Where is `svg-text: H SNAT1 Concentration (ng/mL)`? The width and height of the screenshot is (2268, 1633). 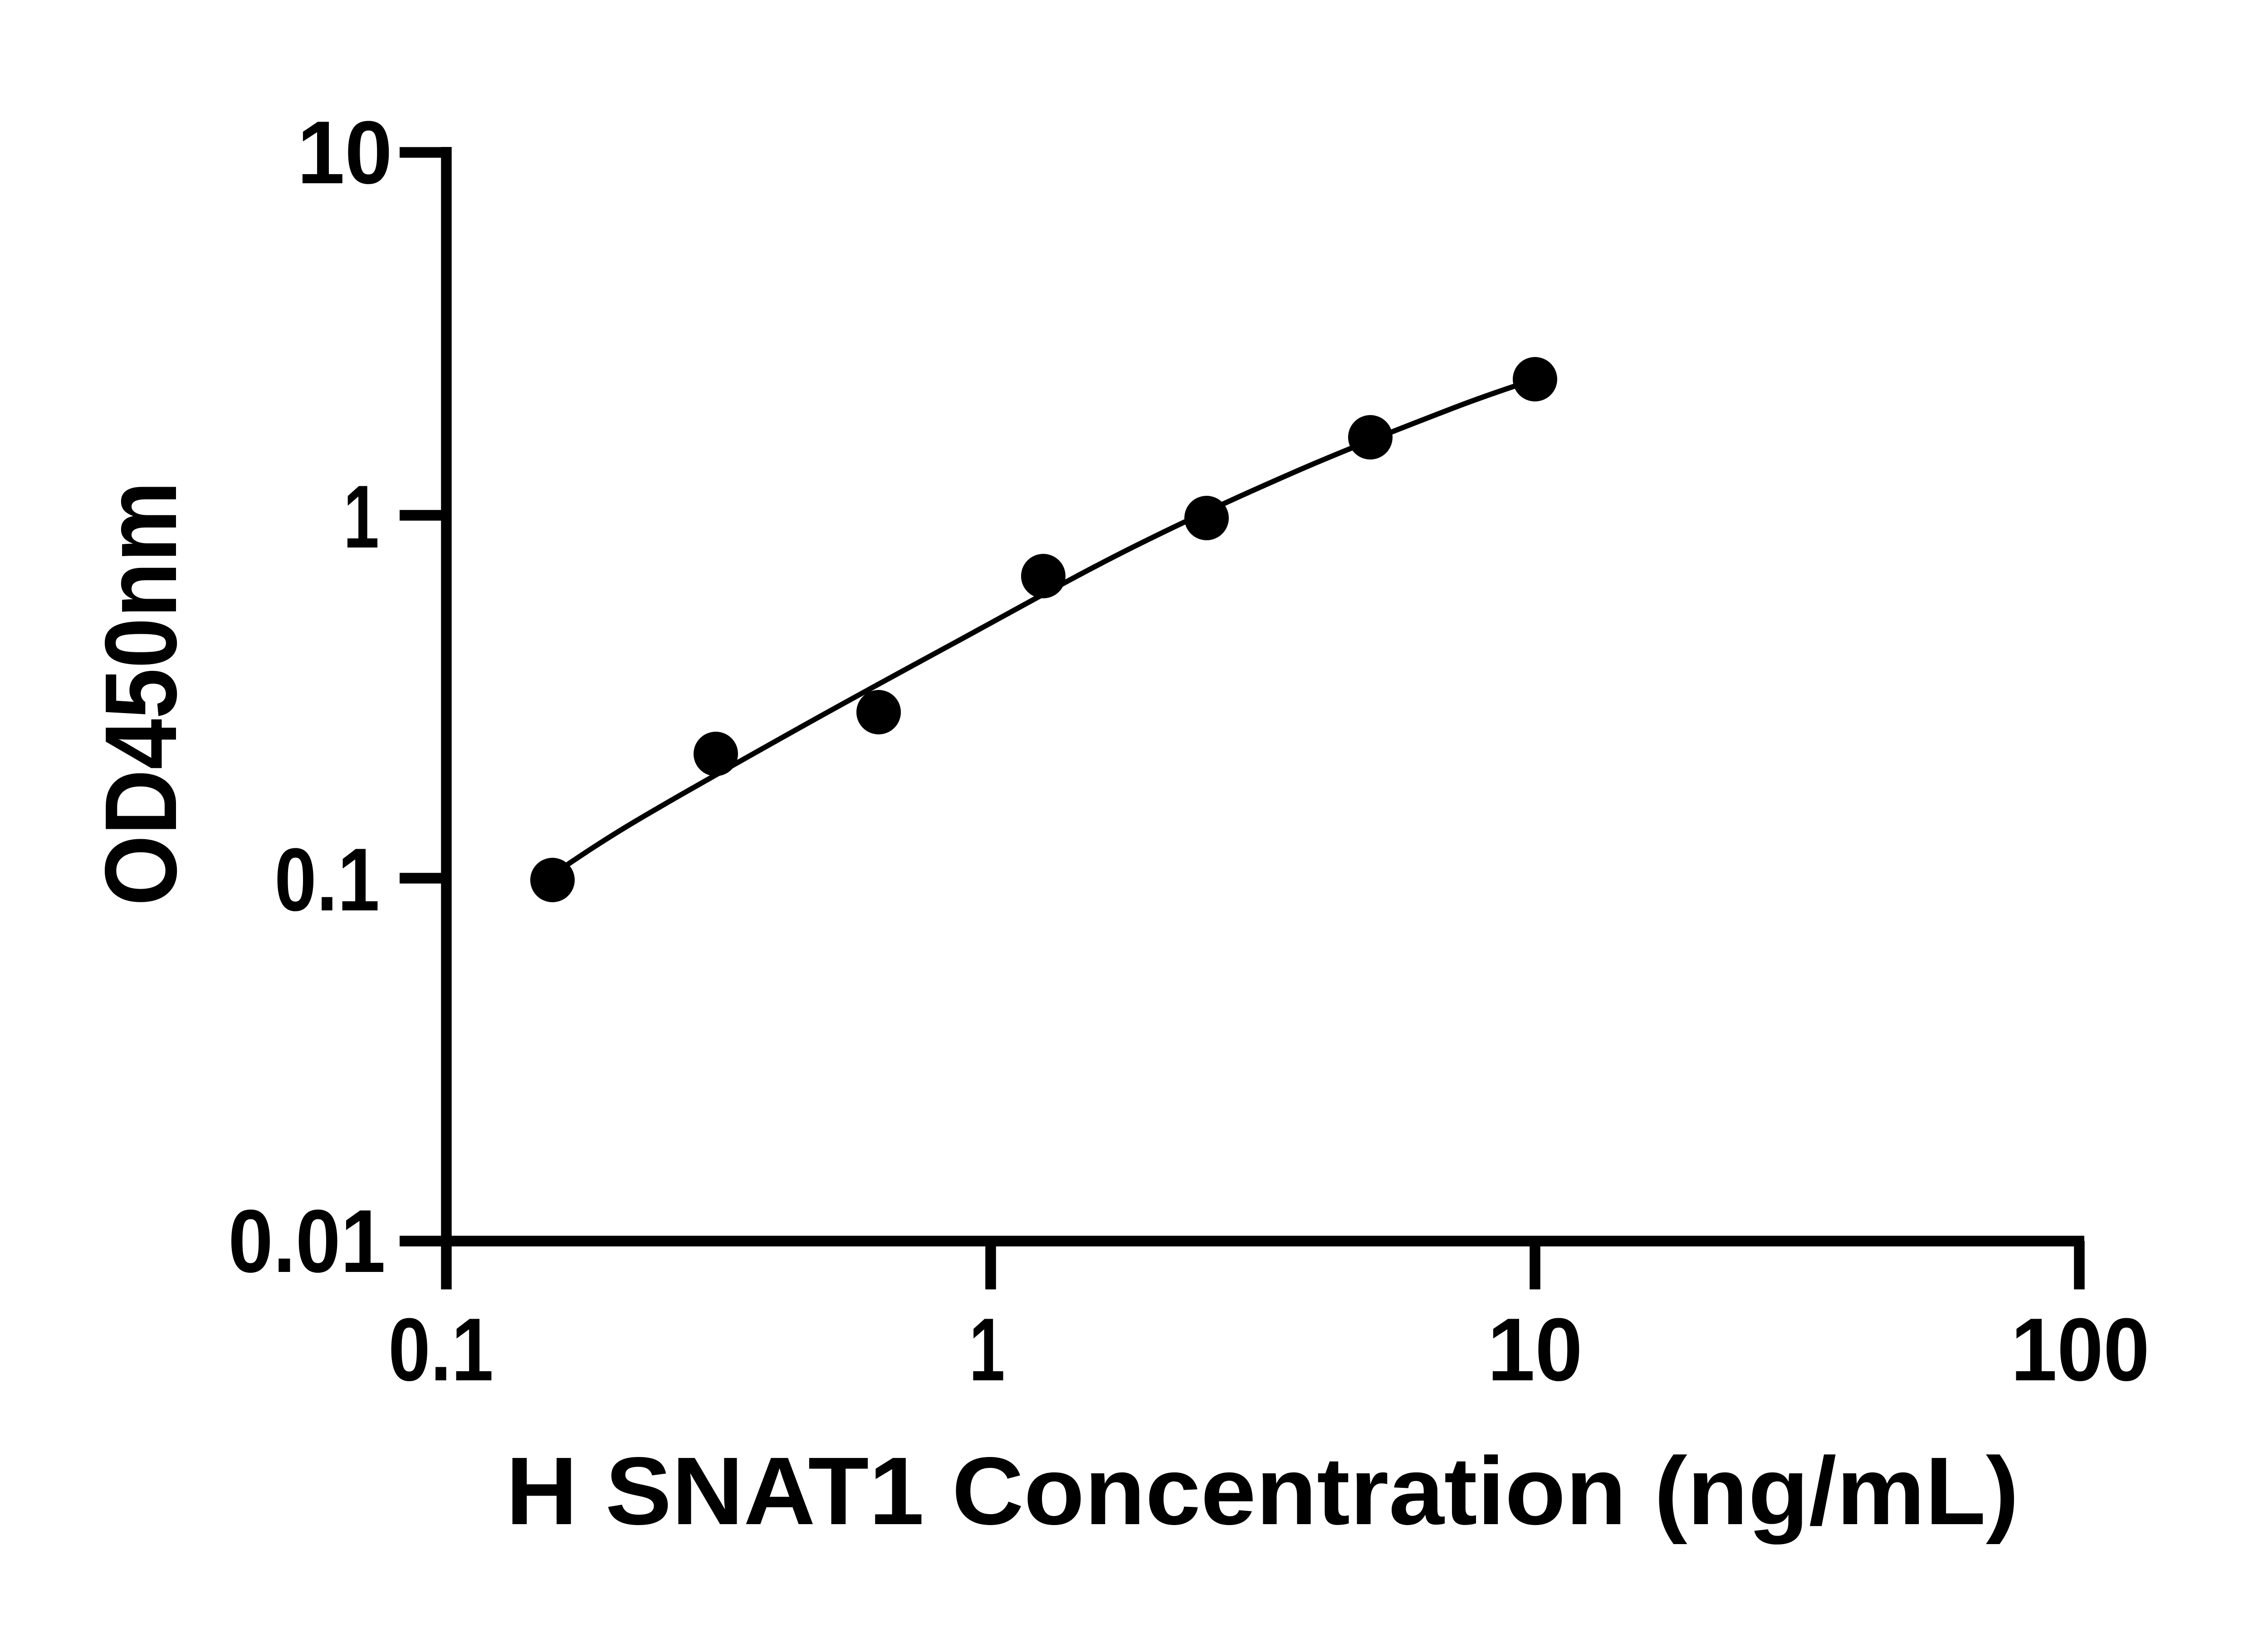 svg-text: H SNAT1 Concentration (ng/mL) is located at coordinates (1263, 1491).